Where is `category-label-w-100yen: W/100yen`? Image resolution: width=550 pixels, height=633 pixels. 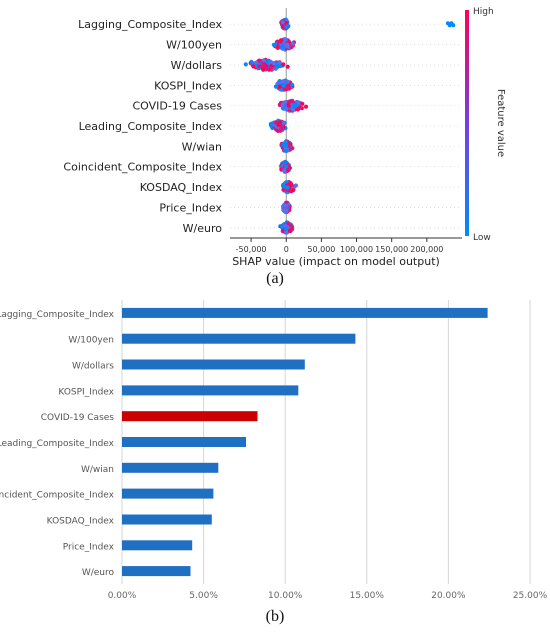
category-label-w-100yen: W/100yen is located at coordinates (91, 341).